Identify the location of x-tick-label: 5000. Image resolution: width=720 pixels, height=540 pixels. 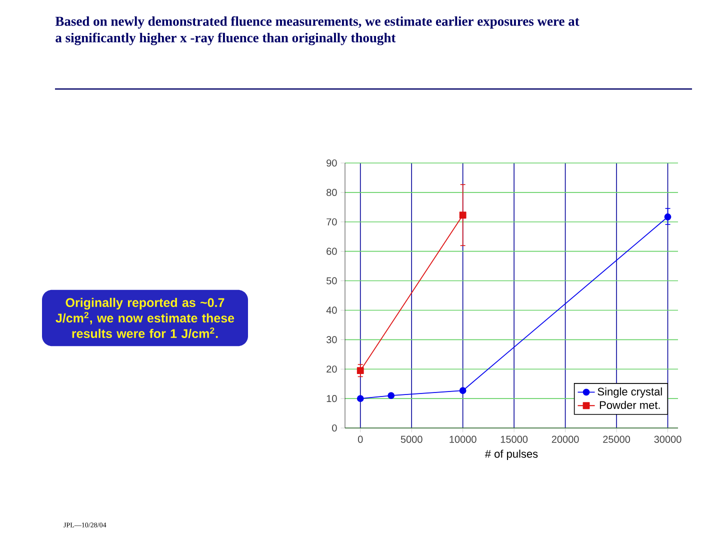
(411, 439).